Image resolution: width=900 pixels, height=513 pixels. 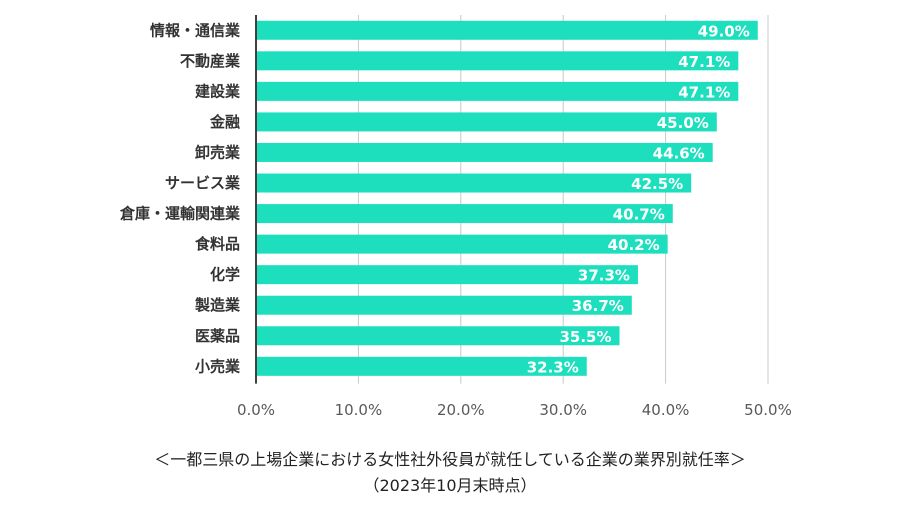 I want to click on x-tick-label: 50.0%, so click(x=768, y=410).